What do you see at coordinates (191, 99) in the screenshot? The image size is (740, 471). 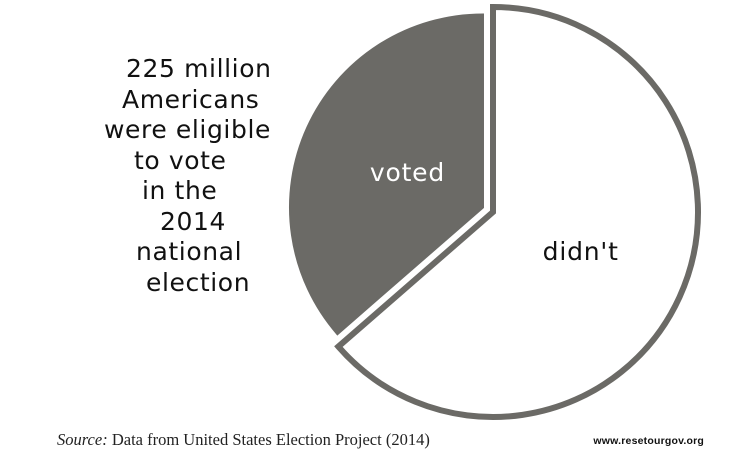 I see `caption-line: Americans` at bounding box center [191, 99].